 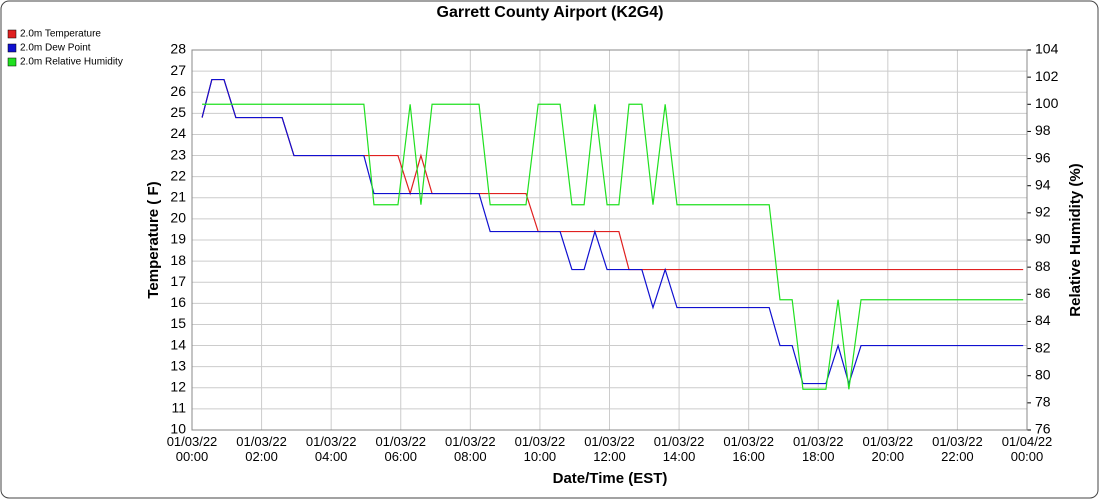 I want to click on x-tick-label: 01/03/22 06:00, so click(x=401, y=449).